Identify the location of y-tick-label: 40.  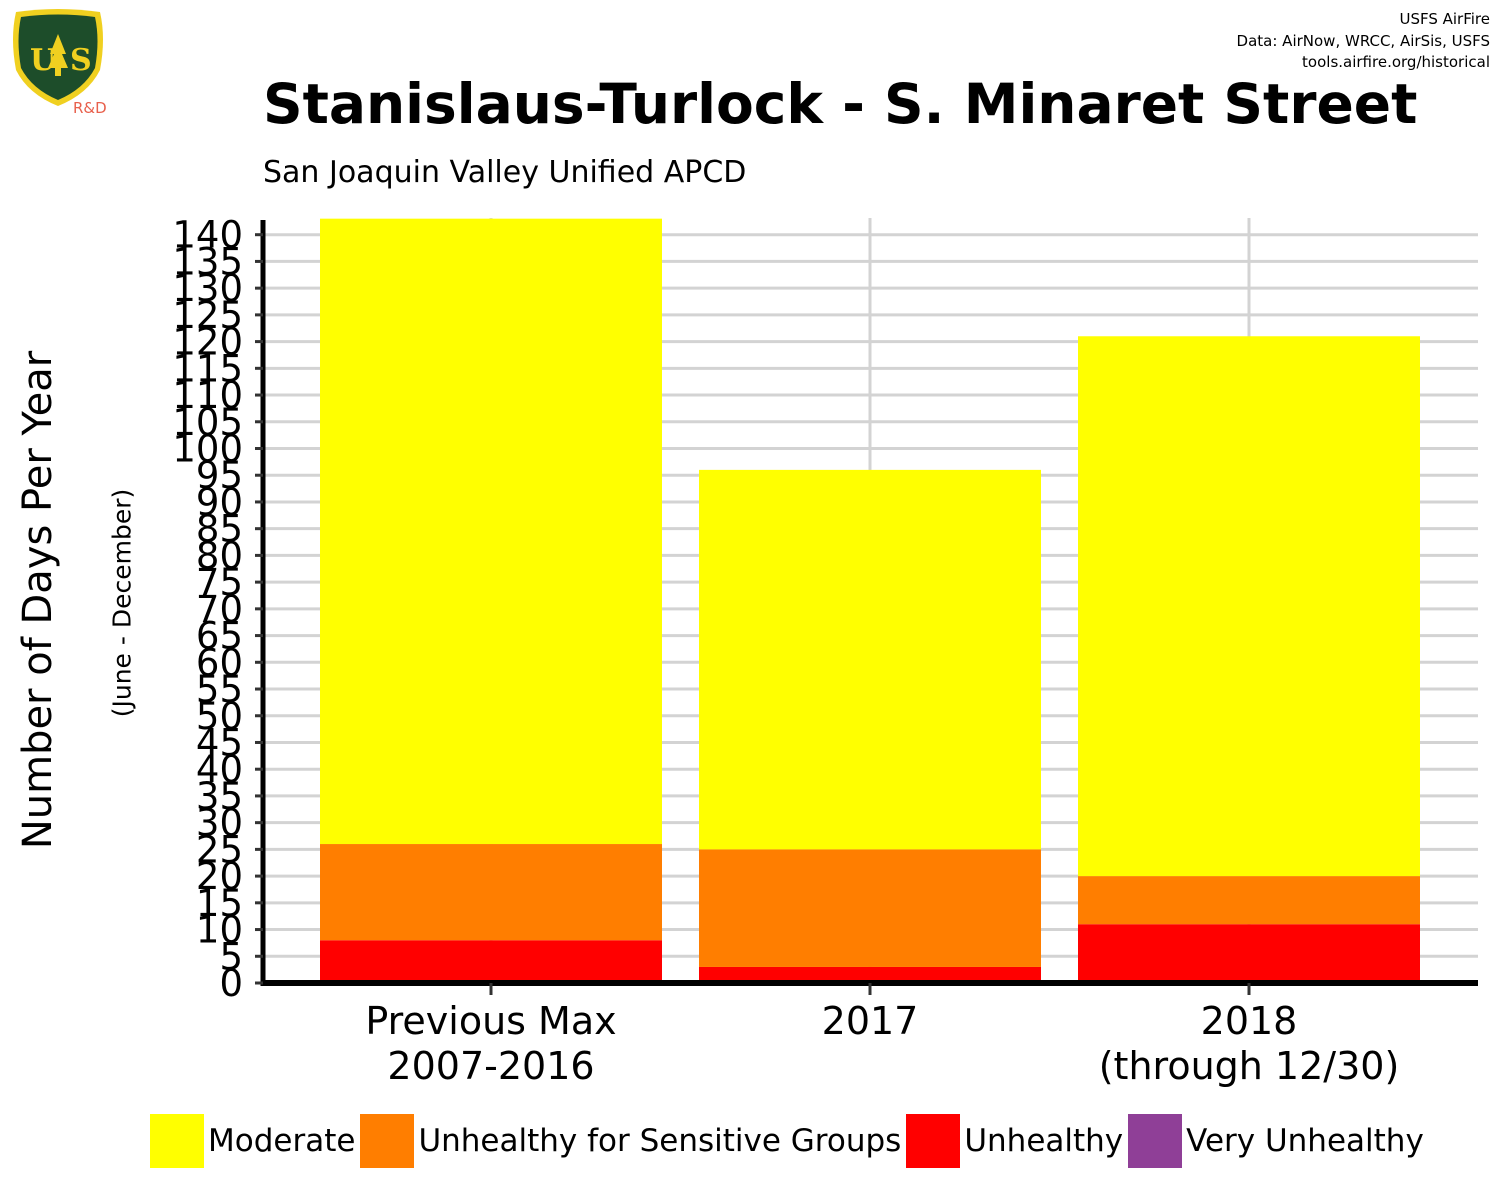
(219, 769).